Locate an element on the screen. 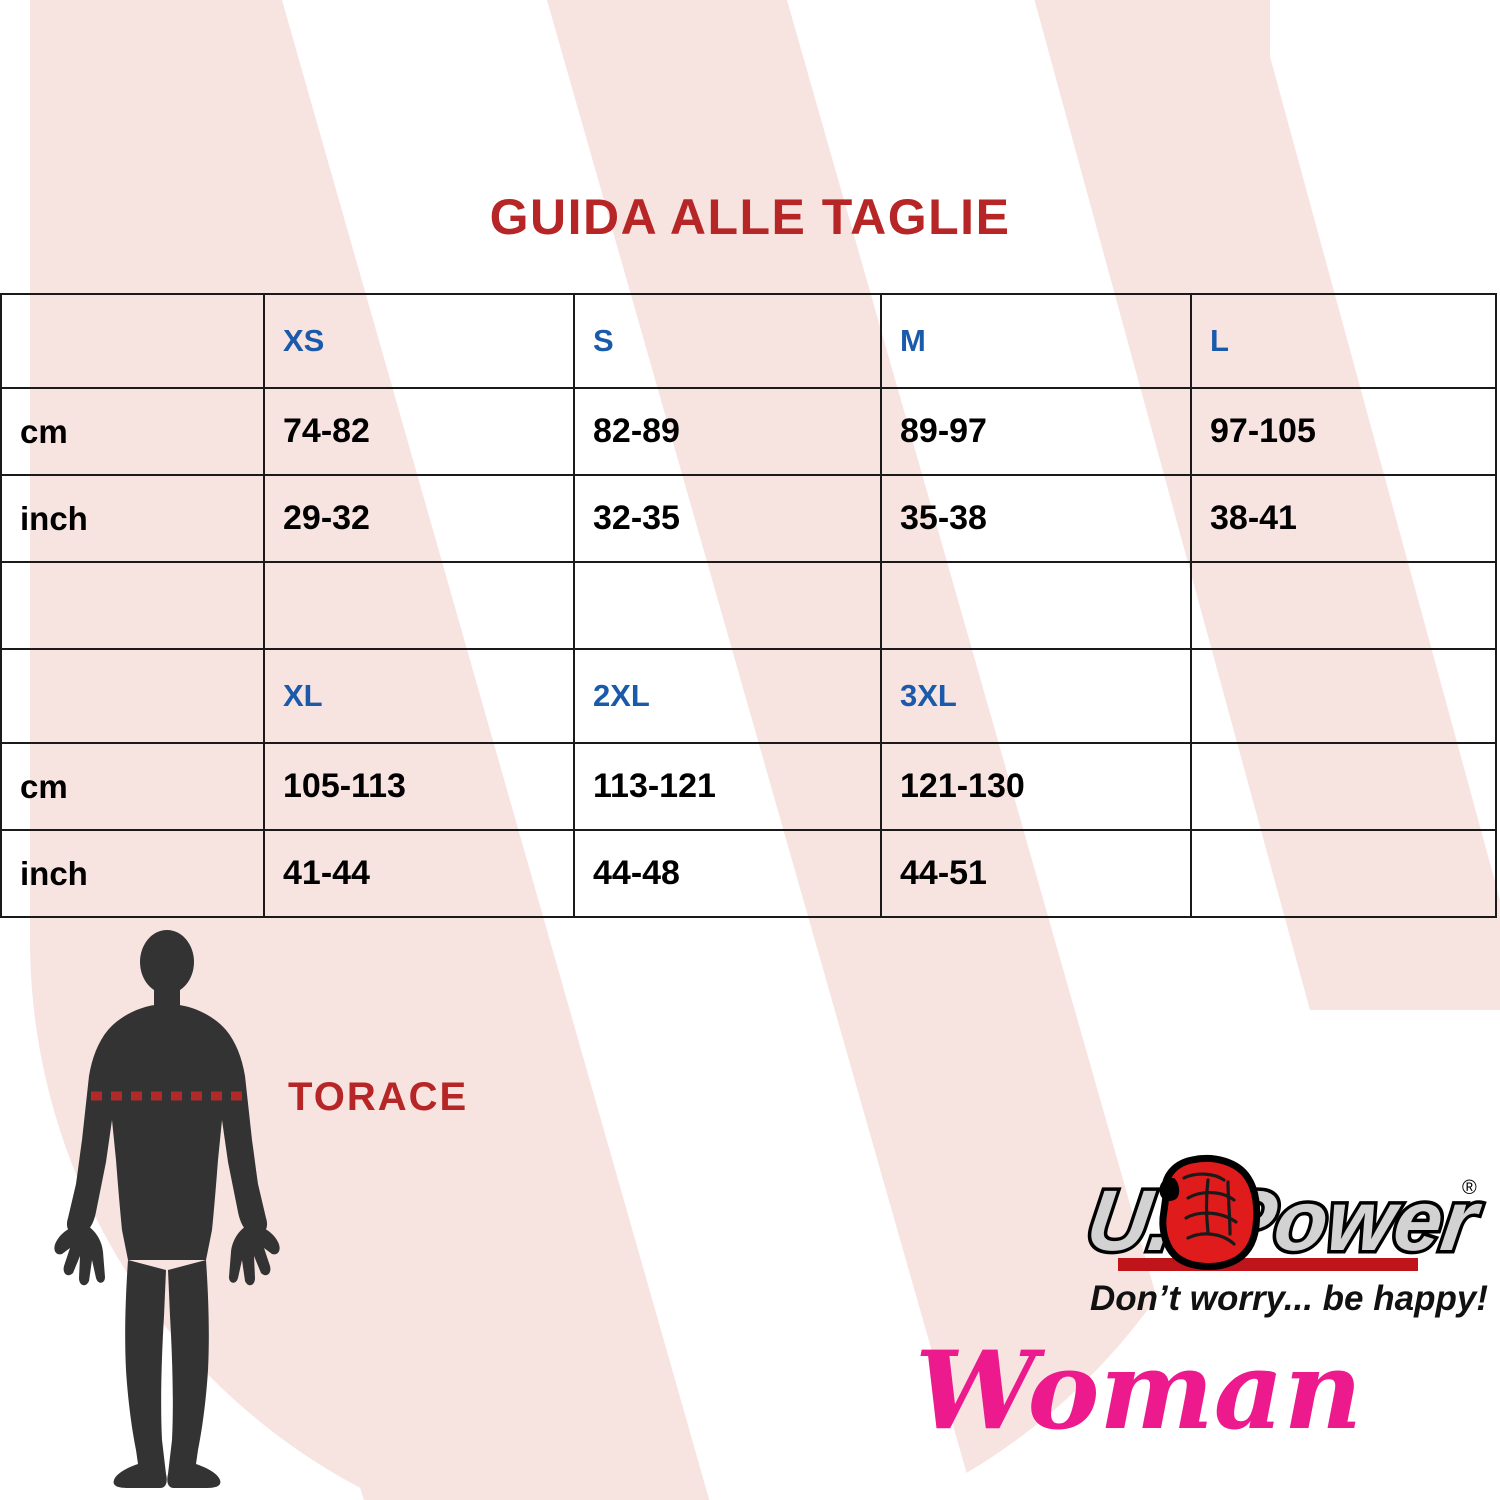 This screenshot has height=1500, width=1500. table-row-inch-2: inch 41-44 44-48 44-51 is located at coordinates (748, 873).